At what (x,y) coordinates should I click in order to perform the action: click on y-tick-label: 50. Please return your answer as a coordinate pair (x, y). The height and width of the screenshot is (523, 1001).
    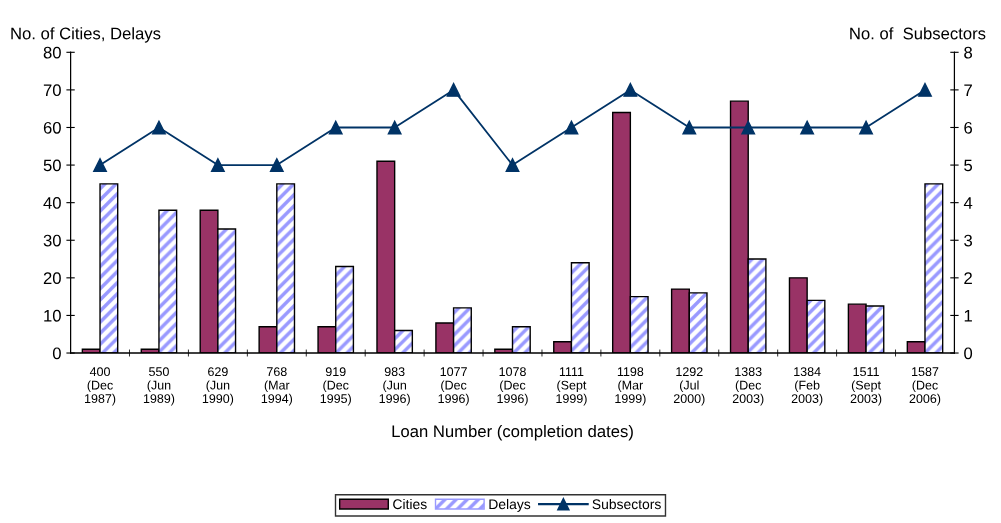
    Looking at the image, I should click on (52, 165).